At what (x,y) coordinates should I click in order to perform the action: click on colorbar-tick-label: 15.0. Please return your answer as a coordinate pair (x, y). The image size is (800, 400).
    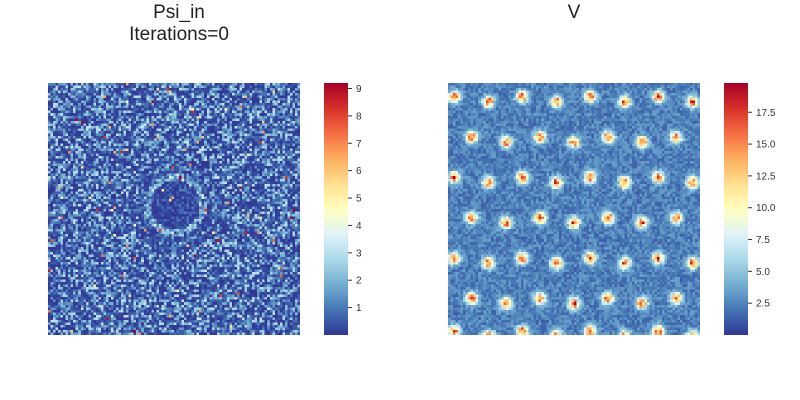
    Looking at the image, I should click on (766, 145).